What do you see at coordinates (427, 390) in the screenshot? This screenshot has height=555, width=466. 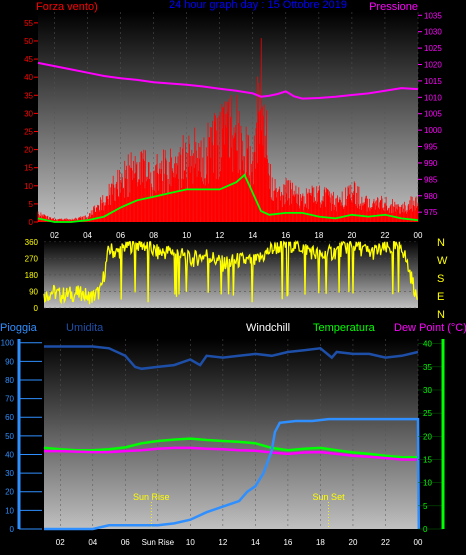 I see `temperature-axis-tick: 30` at bounding box center [427, 390].